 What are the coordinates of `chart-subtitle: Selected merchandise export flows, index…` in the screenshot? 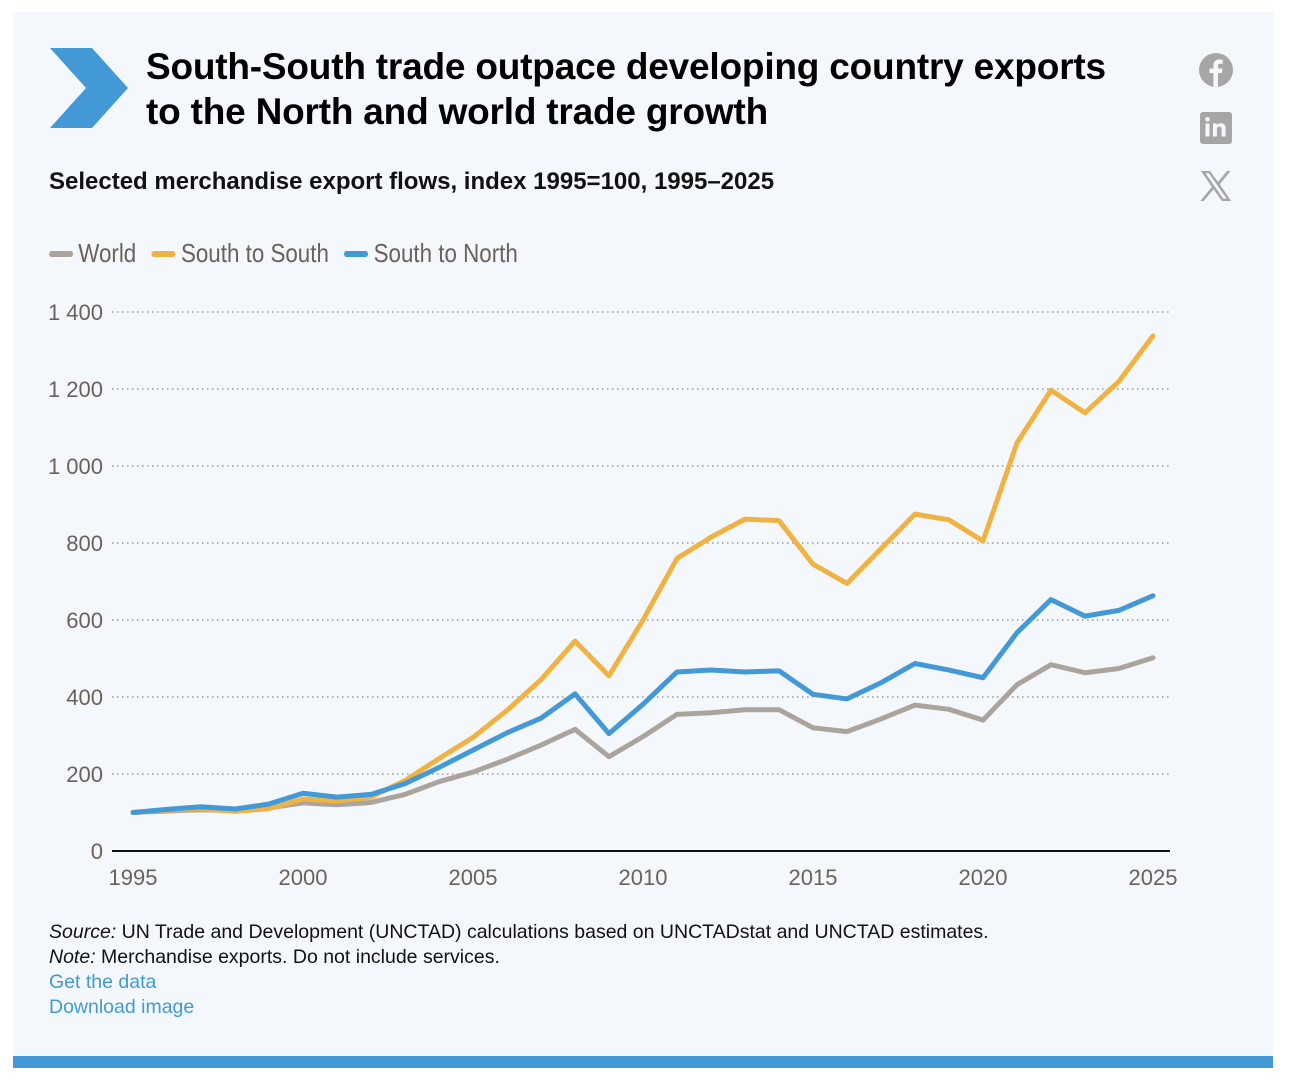 It's located at (412, 181).